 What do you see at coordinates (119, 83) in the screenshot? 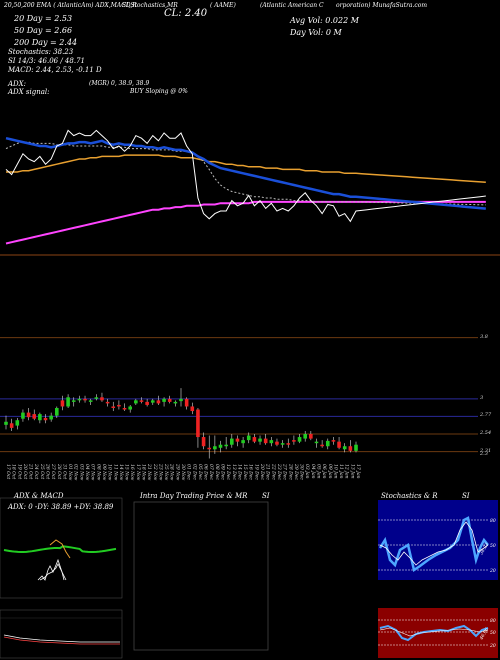
I see `adx-values: (MGR) 0, 38.9, 38.9` at bounding box center [119, 83].